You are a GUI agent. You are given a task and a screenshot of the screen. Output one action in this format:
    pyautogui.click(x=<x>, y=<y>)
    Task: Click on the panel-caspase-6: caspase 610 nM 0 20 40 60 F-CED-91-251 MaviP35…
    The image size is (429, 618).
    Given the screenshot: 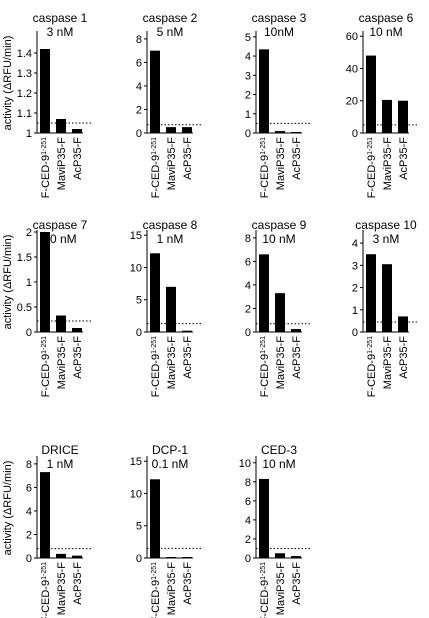 What is the action you would take?
    pyautogui.click(x=381, y=104)
    